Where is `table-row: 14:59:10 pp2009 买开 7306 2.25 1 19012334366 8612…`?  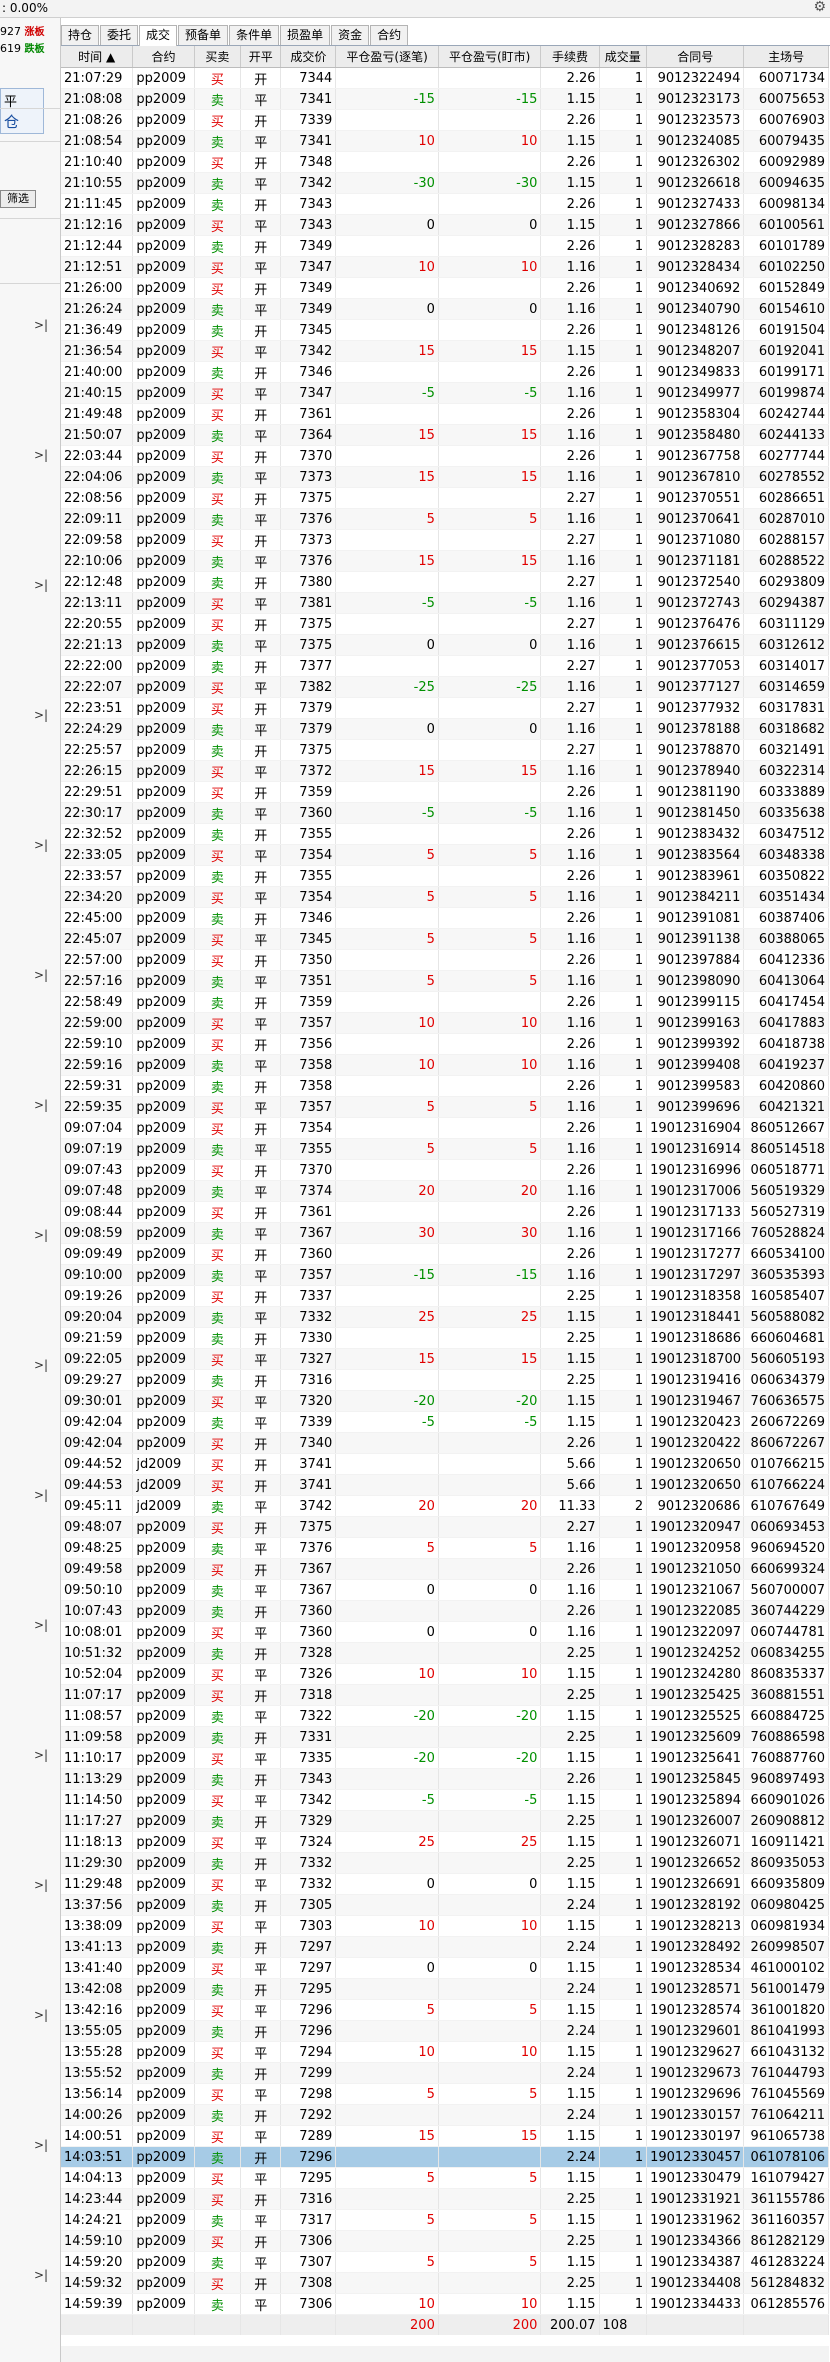
table-row: 14:59:10 pp2009 买开 7306 2.25 1 19012334366 8612… is located at coordinates (445, 2241).